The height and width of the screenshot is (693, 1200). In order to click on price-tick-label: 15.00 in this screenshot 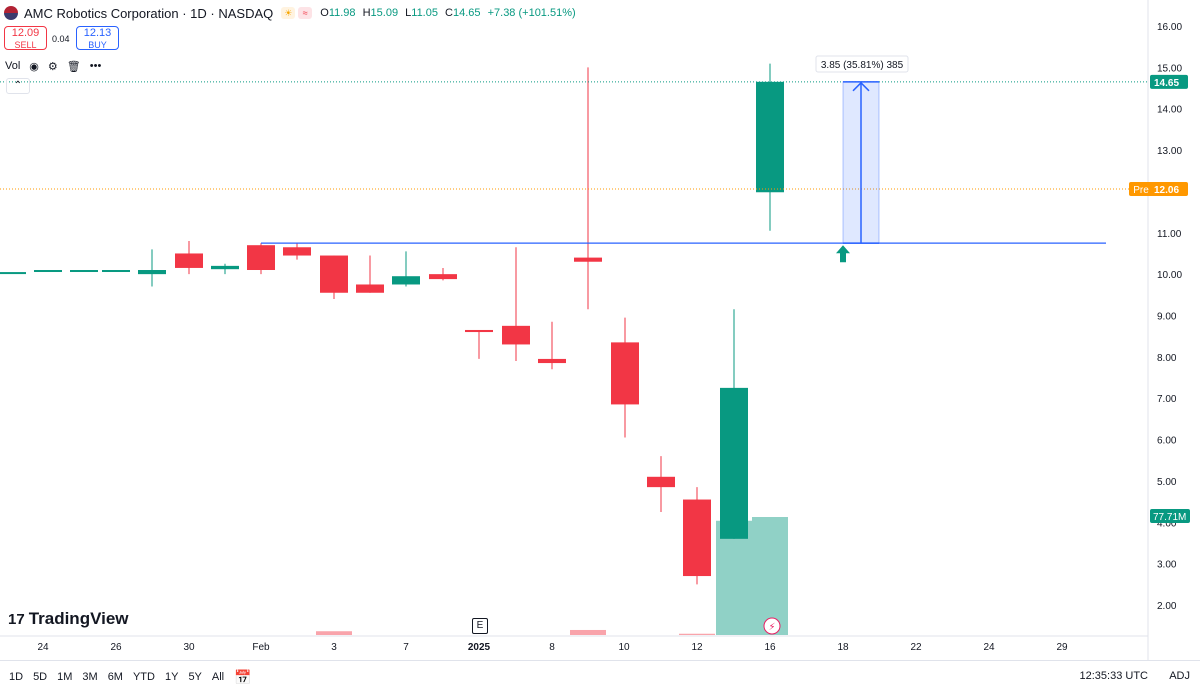, I will do `click(1169, 68)`.